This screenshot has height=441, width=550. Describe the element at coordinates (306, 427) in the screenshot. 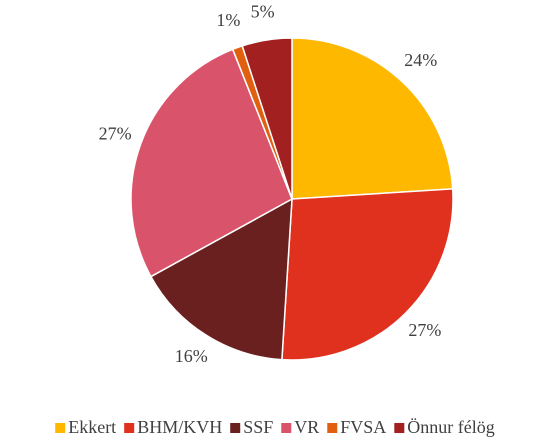

I see `legend-label: VR` at that location.